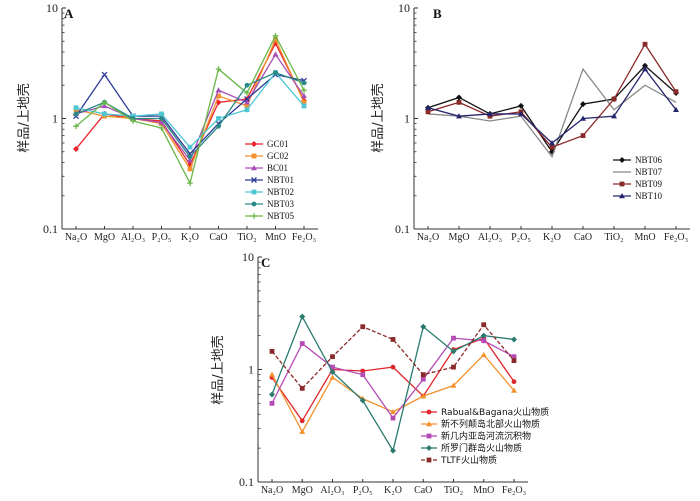 The height and width of the screenshot is (501, 700). What do you see at coordinates (495, 412) in the screenshot?
I see `legend-label: Rabual&Bagana火山物质` at bounding box center [495, 412].